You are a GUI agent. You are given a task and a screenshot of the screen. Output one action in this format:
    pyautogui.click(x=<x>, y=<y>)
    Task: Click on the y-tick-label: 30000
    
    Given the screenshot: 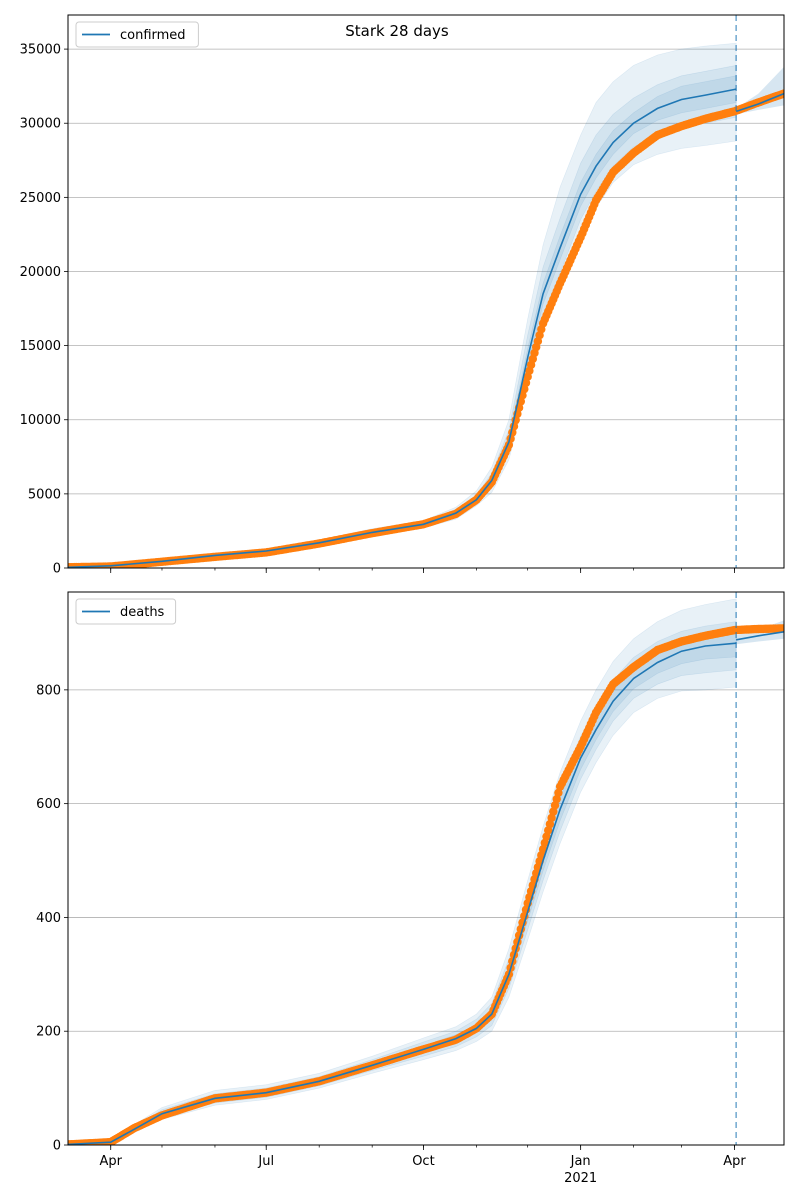 What is the action you would take?
    pyautogui.click(x=40, y=124)
    